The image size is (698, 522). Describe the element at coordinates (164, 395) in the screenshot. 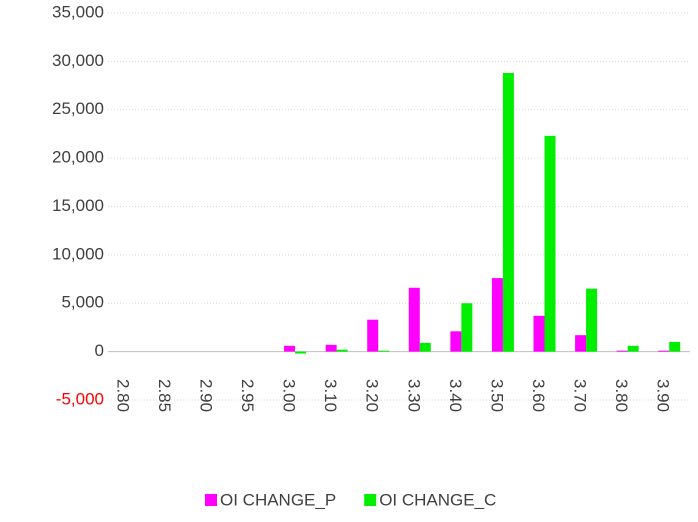

I see `x-tick-label: 2.85` at that location.